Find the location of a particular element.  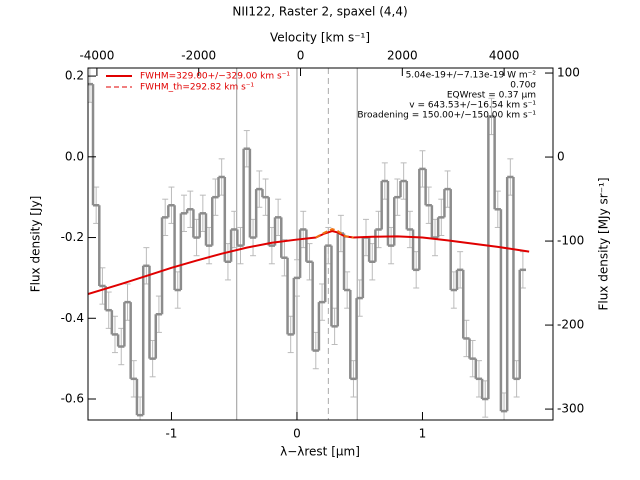

x2-tick-label: -4000 is located at coordinates (96, 56).